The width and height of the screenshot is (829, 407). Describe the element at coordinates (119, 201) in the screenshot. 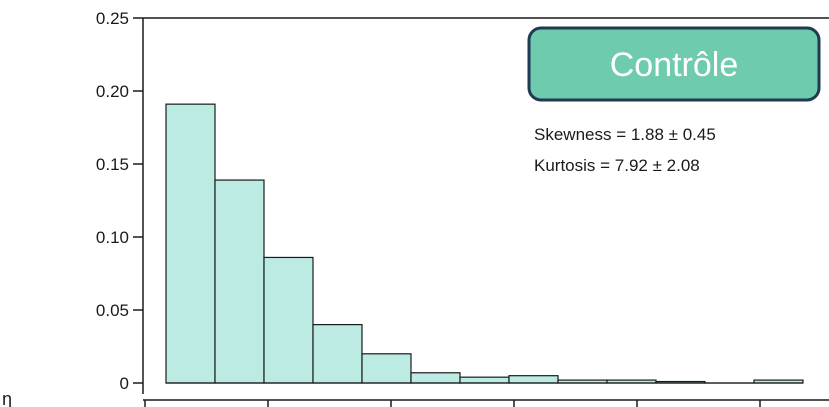

I see `y-axis: 0 0.05 0.10 0.15 0.20 0.25` at that location.